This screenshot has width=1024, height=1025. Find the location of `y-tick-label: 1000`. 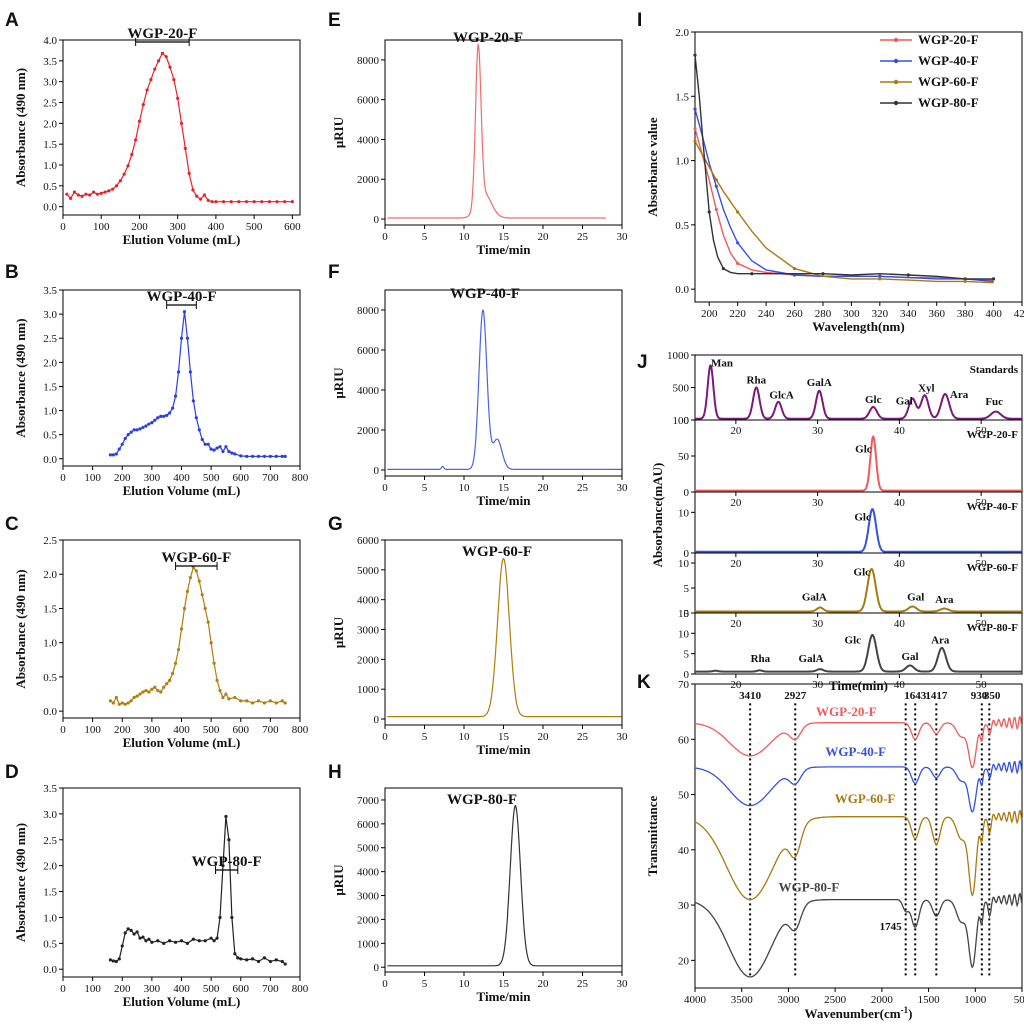

y-tick-label: 1000 is located at coordinates (678, 356).